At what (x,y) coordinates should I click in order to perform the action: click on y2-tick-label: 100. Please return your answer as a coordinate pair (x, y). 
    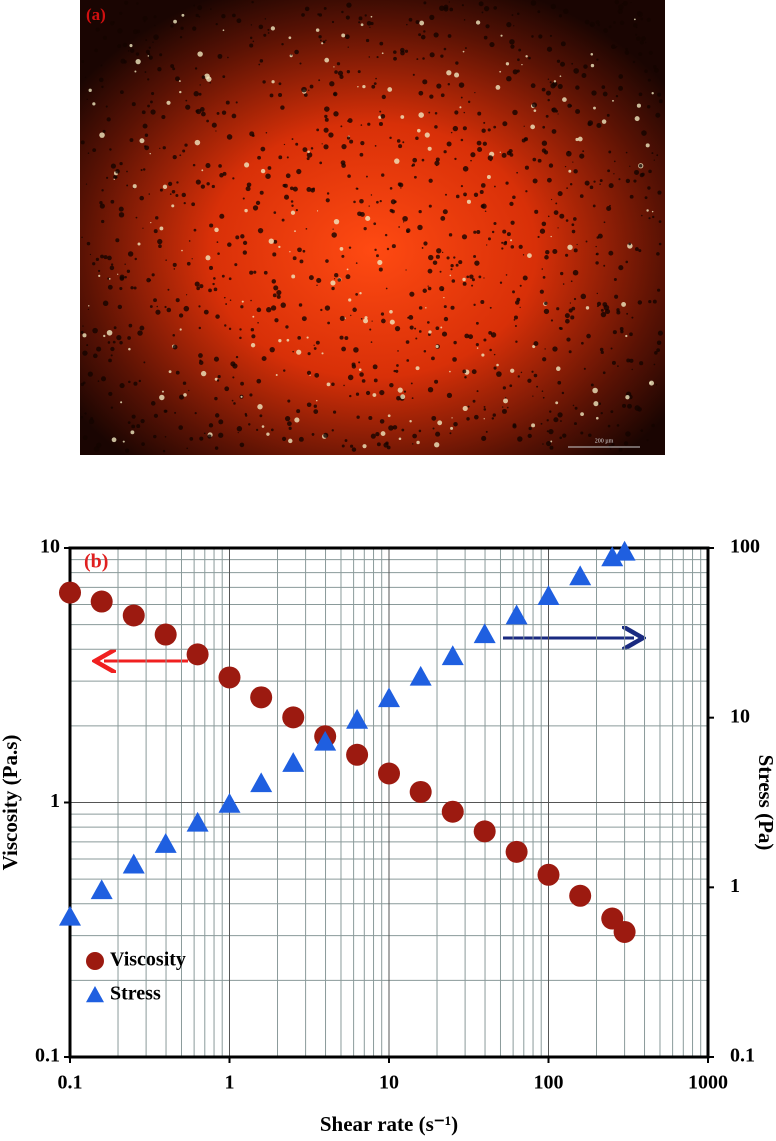
    Looking at the image, I should click on (745, 547).